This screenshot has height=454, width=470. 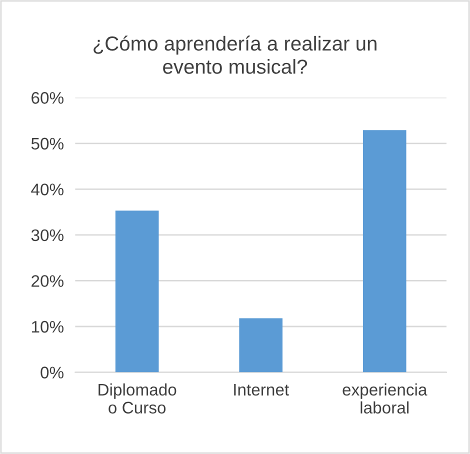 I want to click on chart-title: ¿Cómo aprendería a realizar un evento musical?, so click(x=235, y=55).